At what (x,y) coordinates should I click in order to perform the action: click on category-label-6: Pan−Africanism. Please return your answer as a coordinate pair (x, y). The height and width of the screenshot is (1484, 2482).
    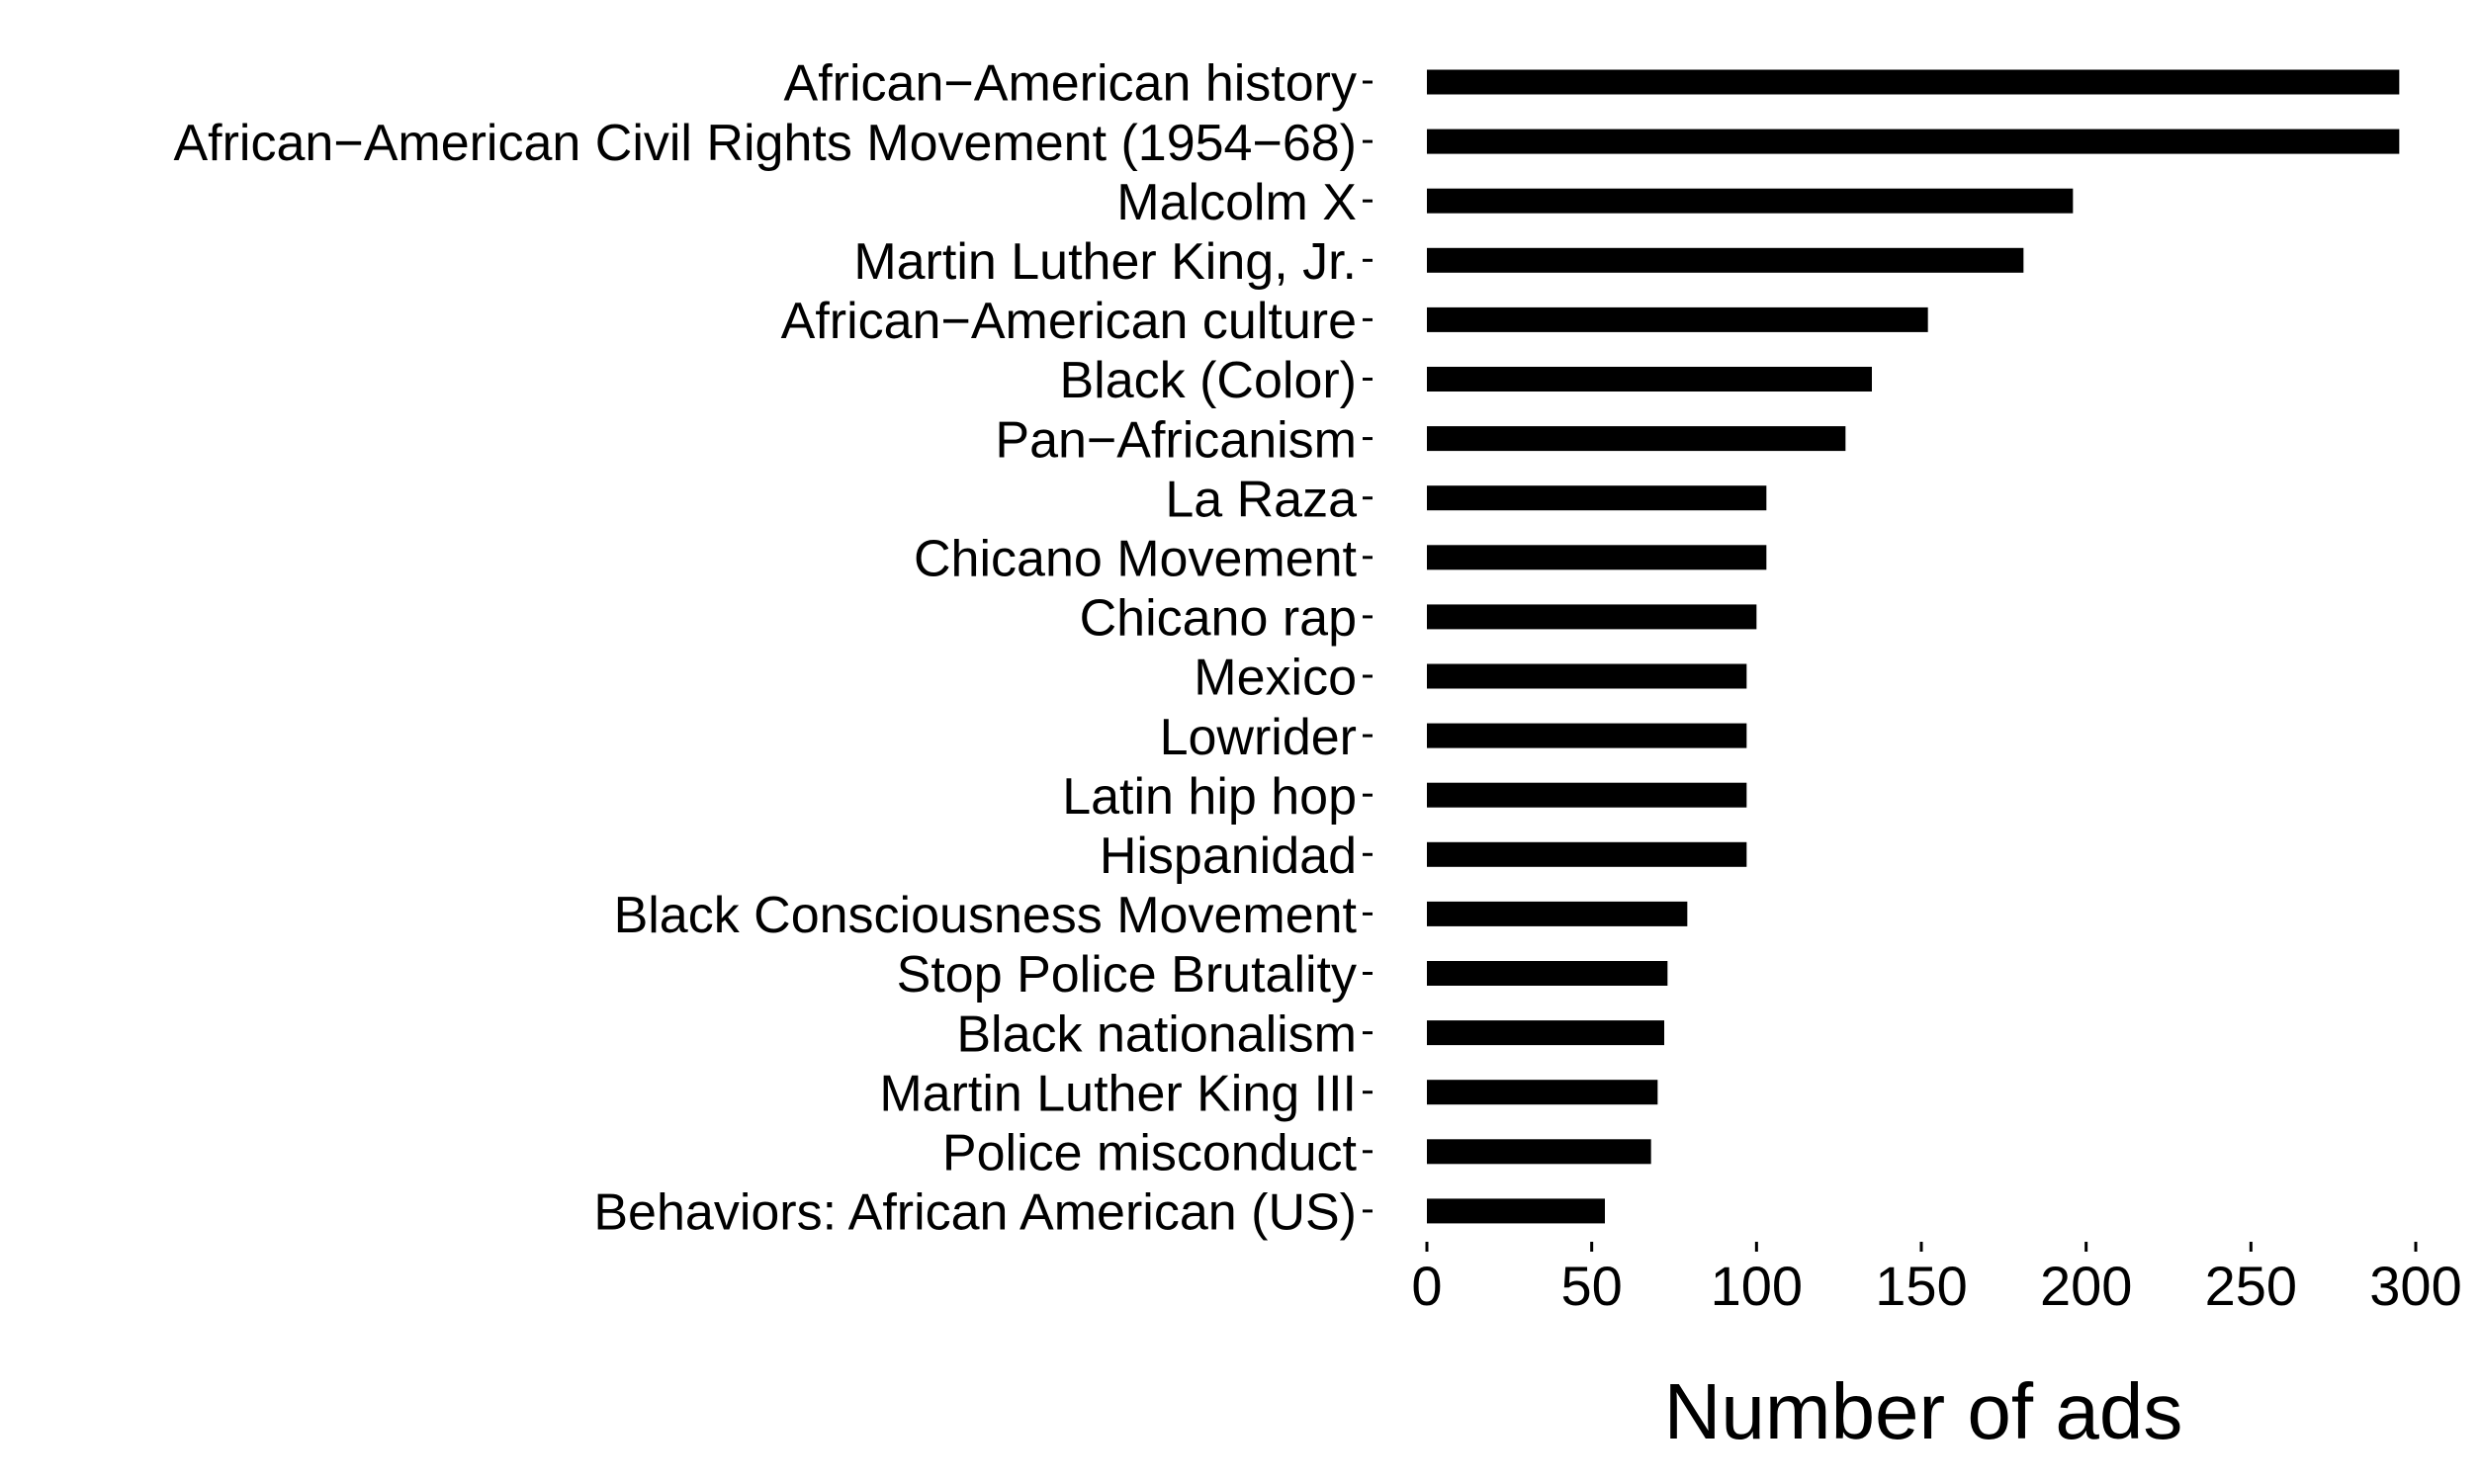
    Looking at the image, I should click on (1176, 440).